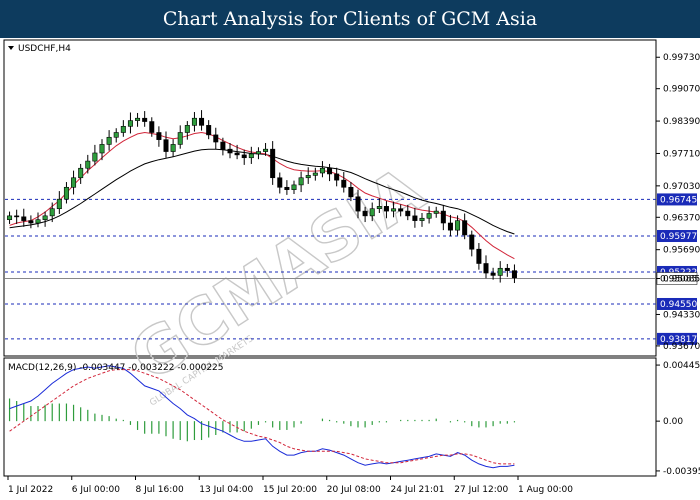  I want to click on macd-tick-label: -0.003956, so click(681, 472).